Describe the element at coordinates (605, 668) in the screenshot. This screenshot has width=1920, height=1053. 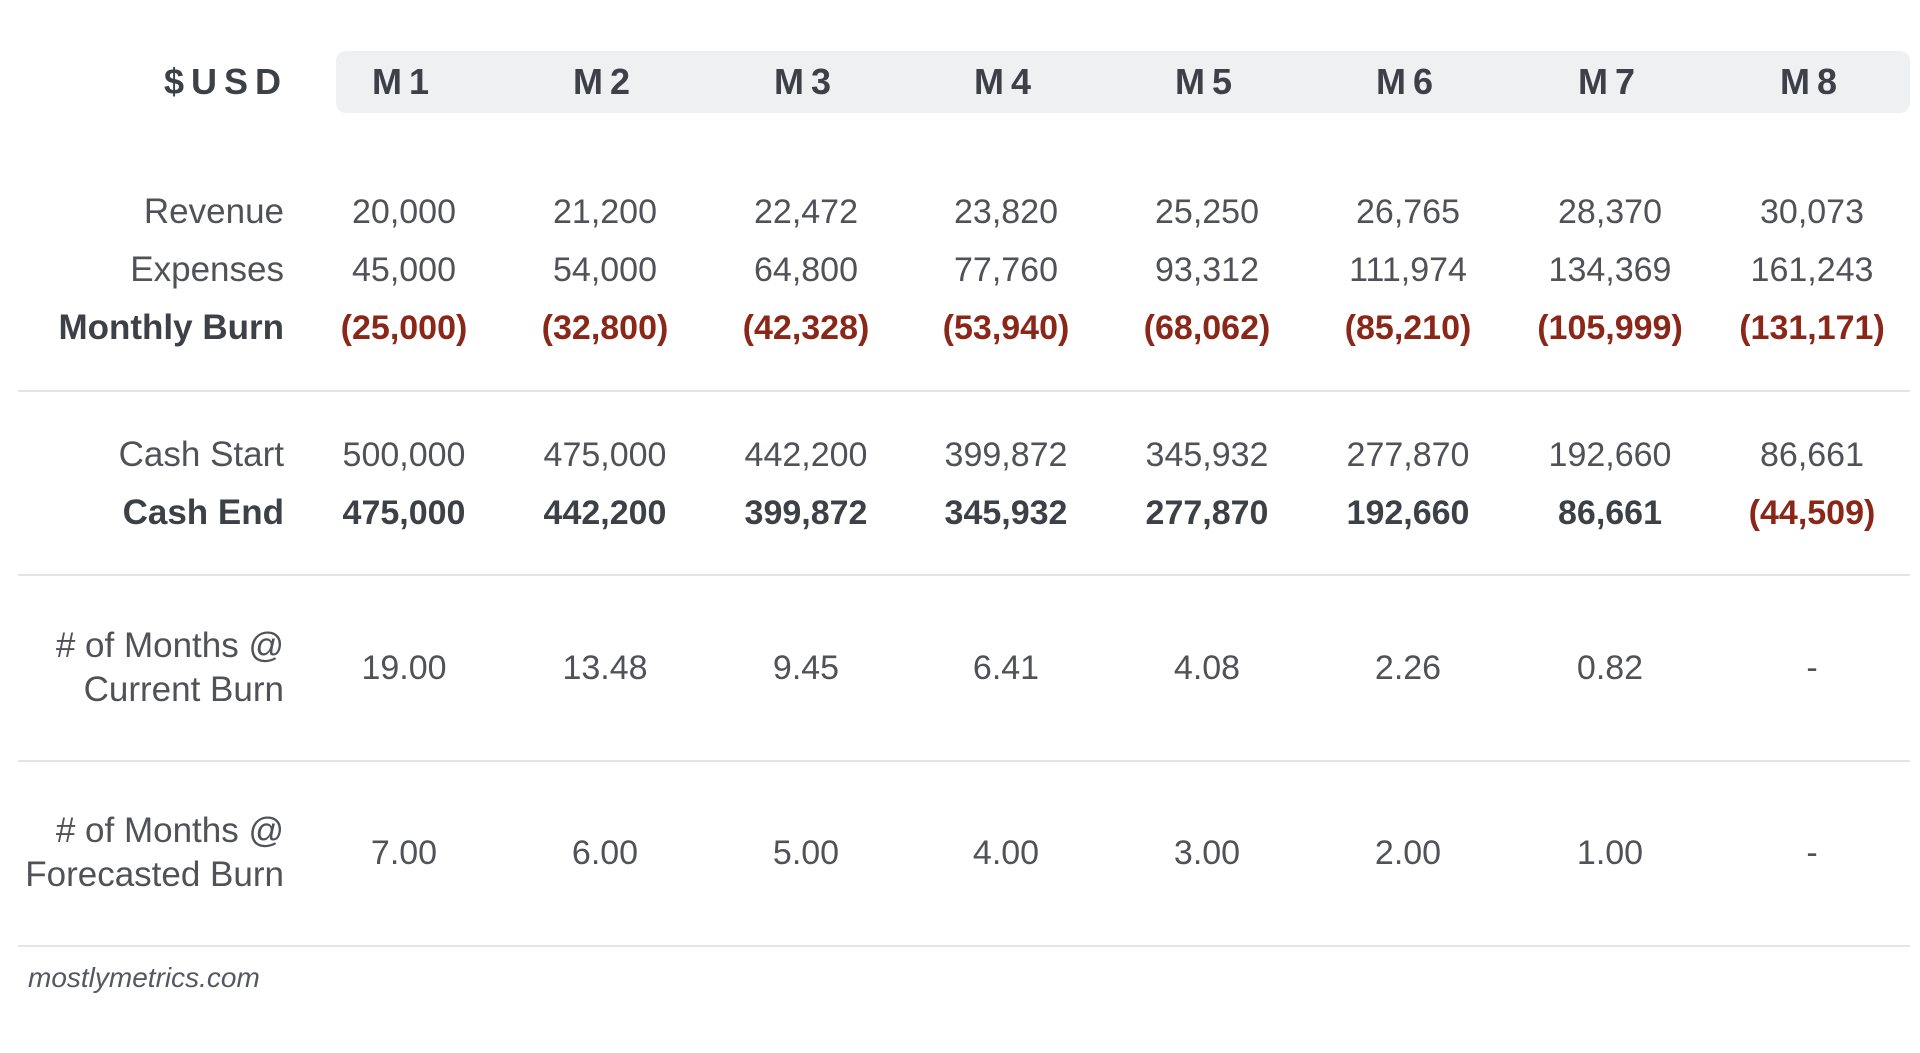
I see `table-cell: 13.48` at that location.